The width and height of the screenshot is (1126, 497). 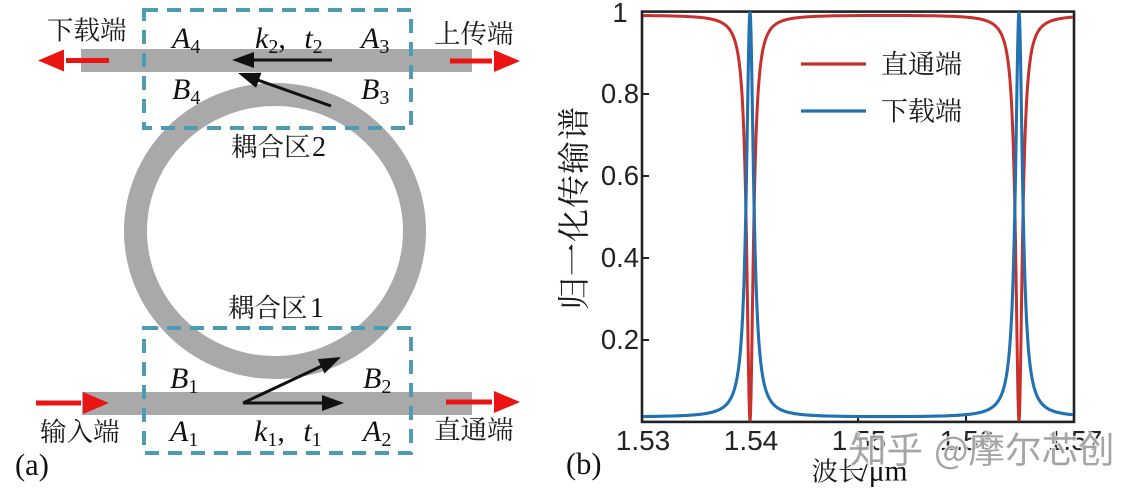 What do you see at coordinates (620, 175) in the screenshot?
I see `svg-text: 0.6` at bounding box center [620, 175].